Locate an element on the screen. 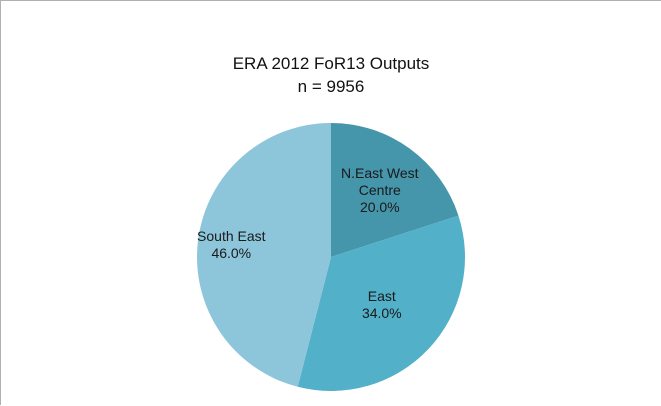 The height and width of the screenshot is (406, 661). chart-title: ERA 2012 FoR13 Outputs is located at coordinates (331, 63).